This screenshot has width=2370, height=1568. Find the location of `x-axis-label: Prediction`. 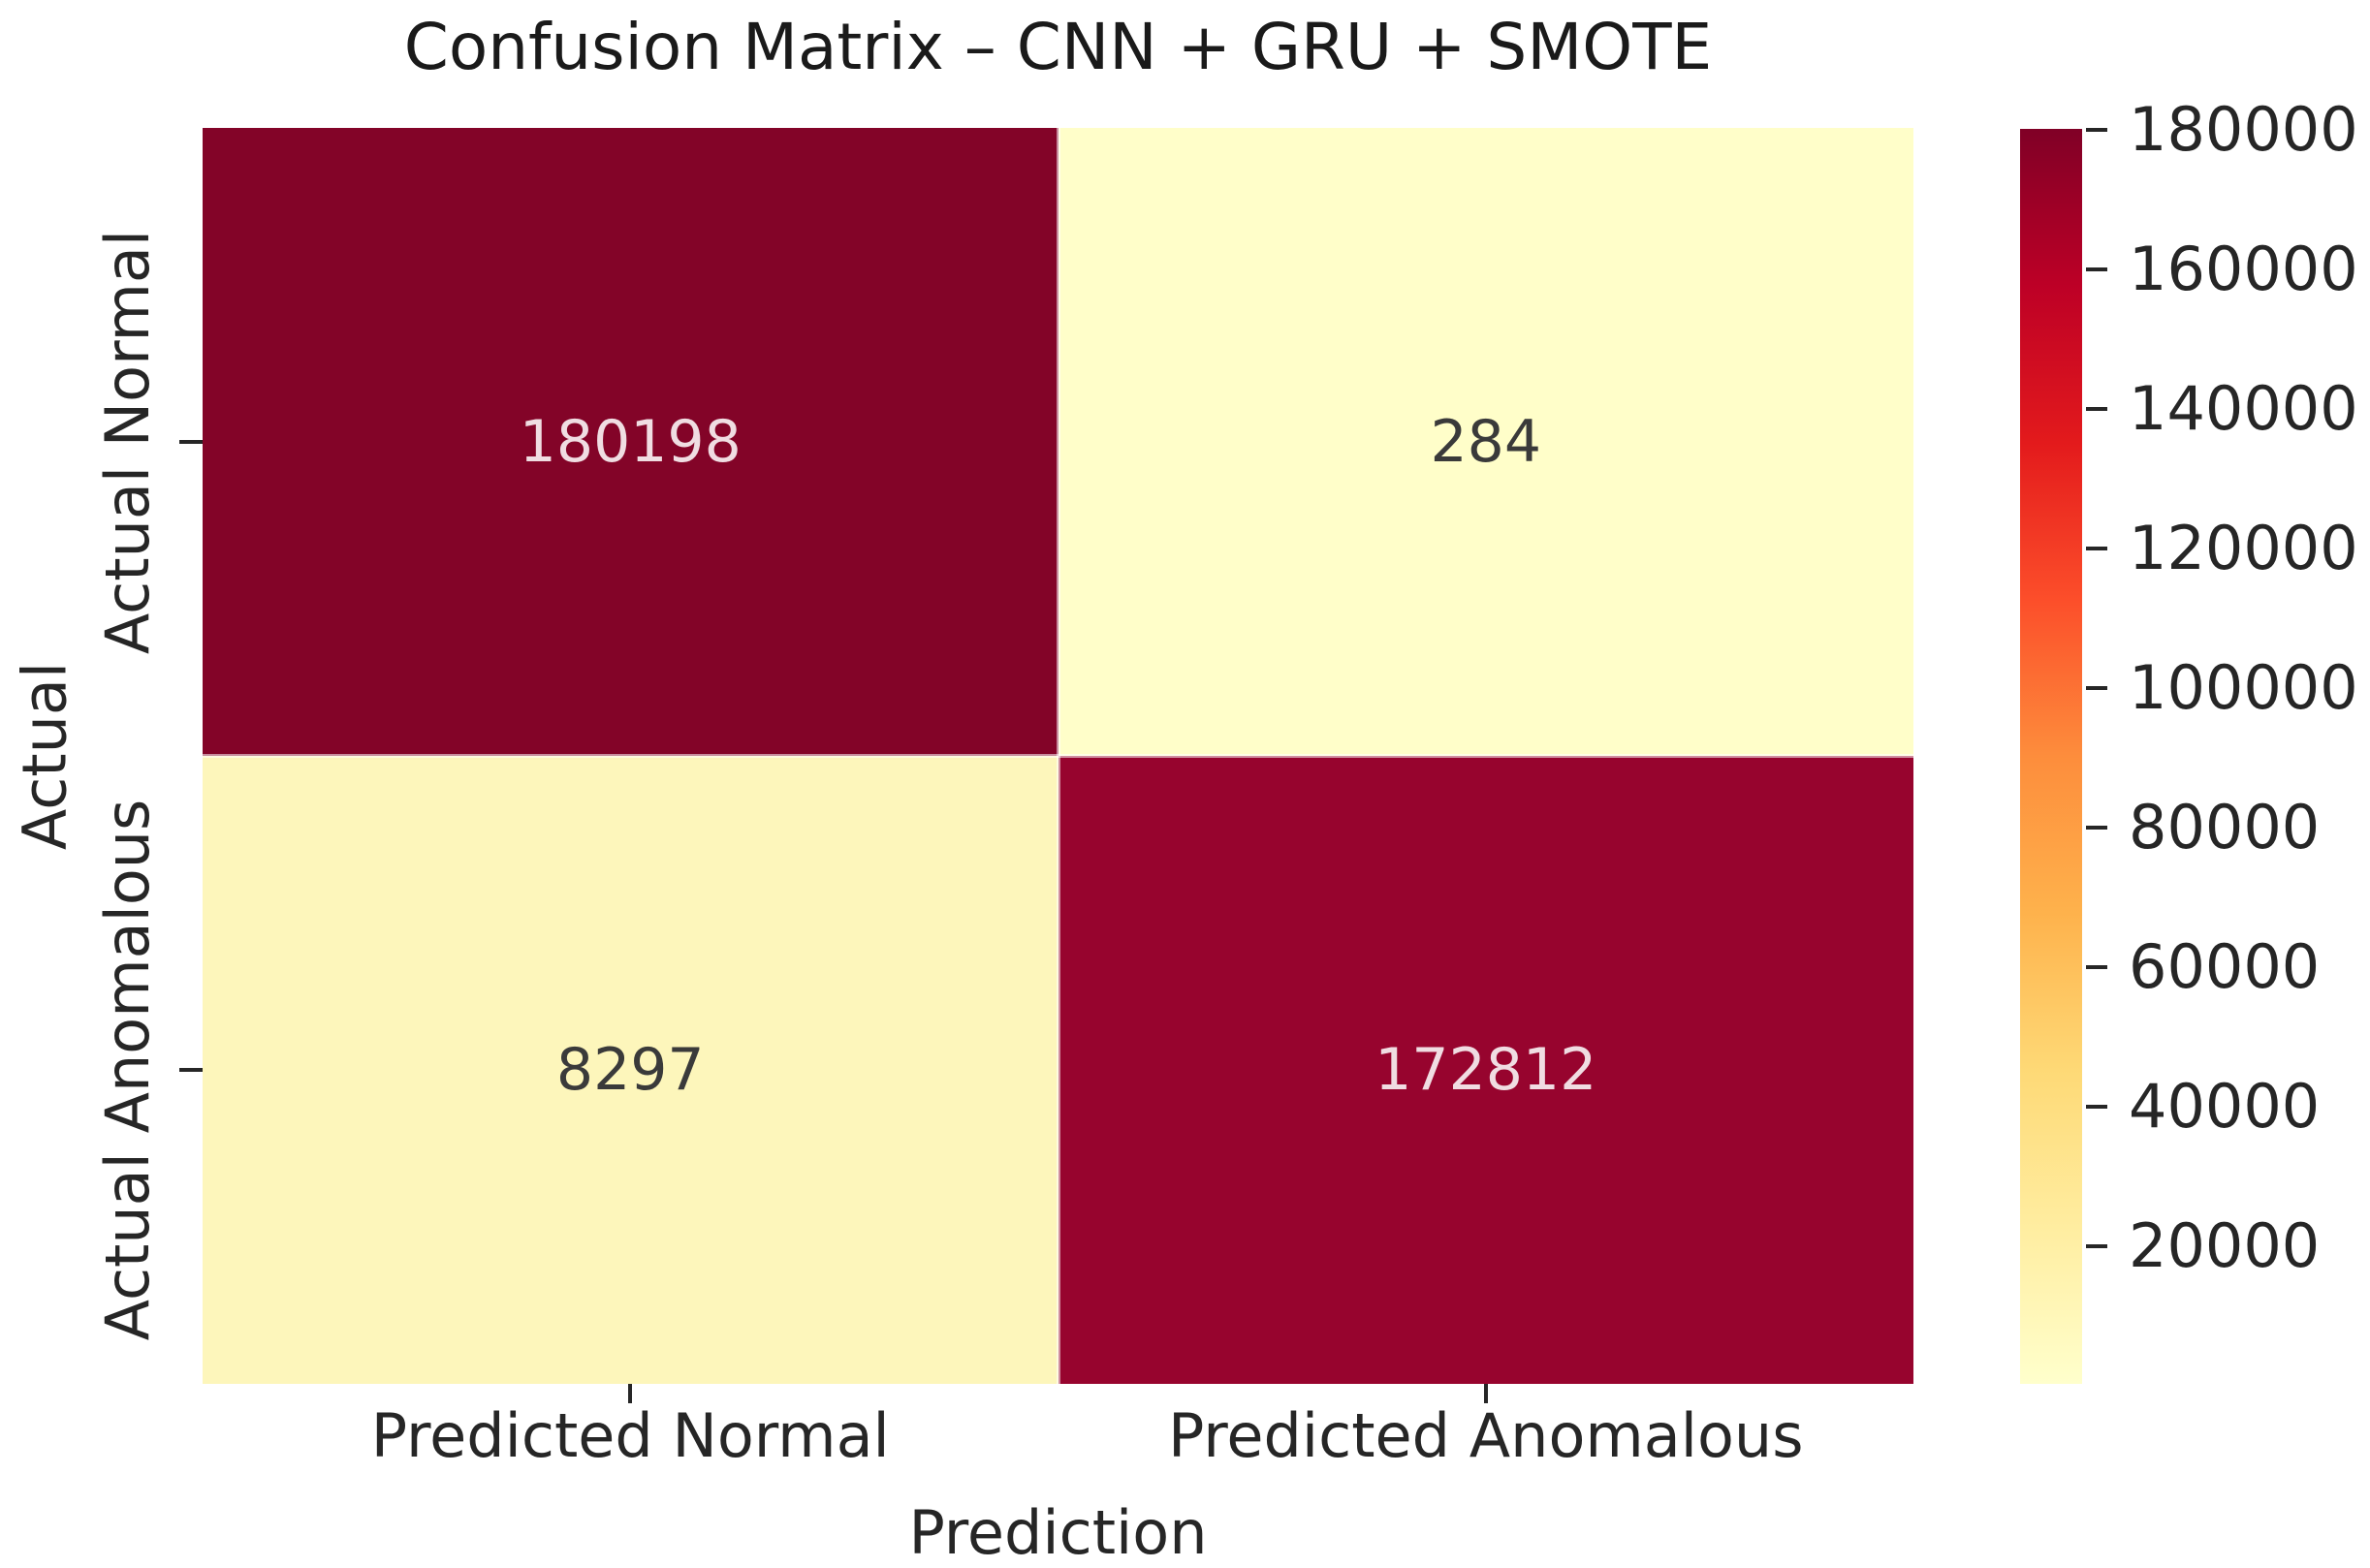

x-axis-label: Prediction is located at coordinates (1058, 1532).